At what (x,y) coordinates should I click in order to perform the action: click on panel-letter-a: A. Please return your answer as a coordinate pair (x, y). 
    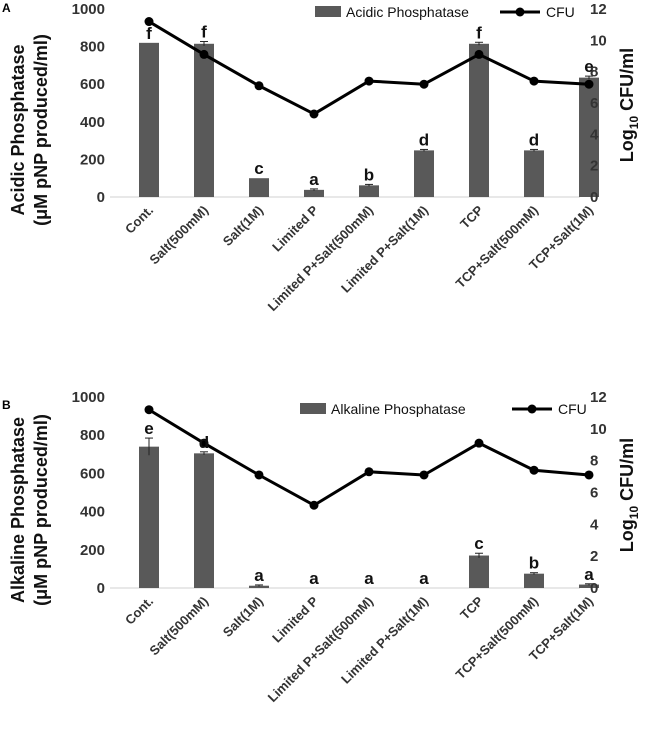
    Looking at the image, I should click on (6, 8).